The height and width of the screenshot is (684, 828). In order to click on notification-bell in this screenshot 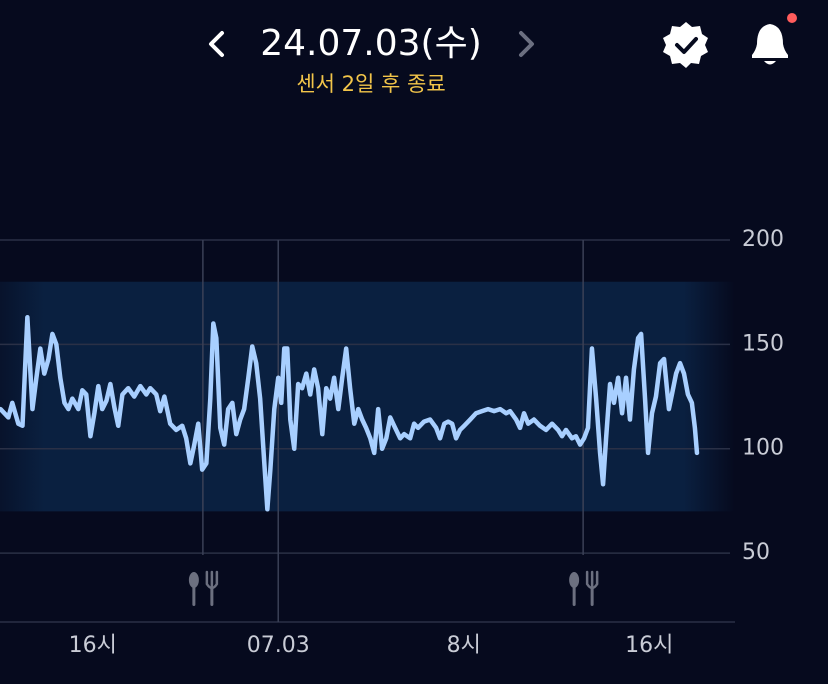, I will do `click(774, 39)`.